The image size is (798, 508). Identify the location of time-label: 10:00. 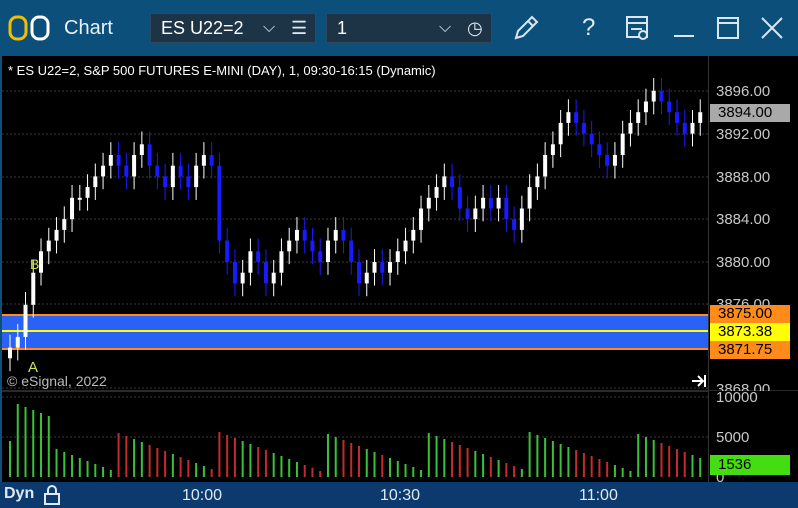
(202, 495).